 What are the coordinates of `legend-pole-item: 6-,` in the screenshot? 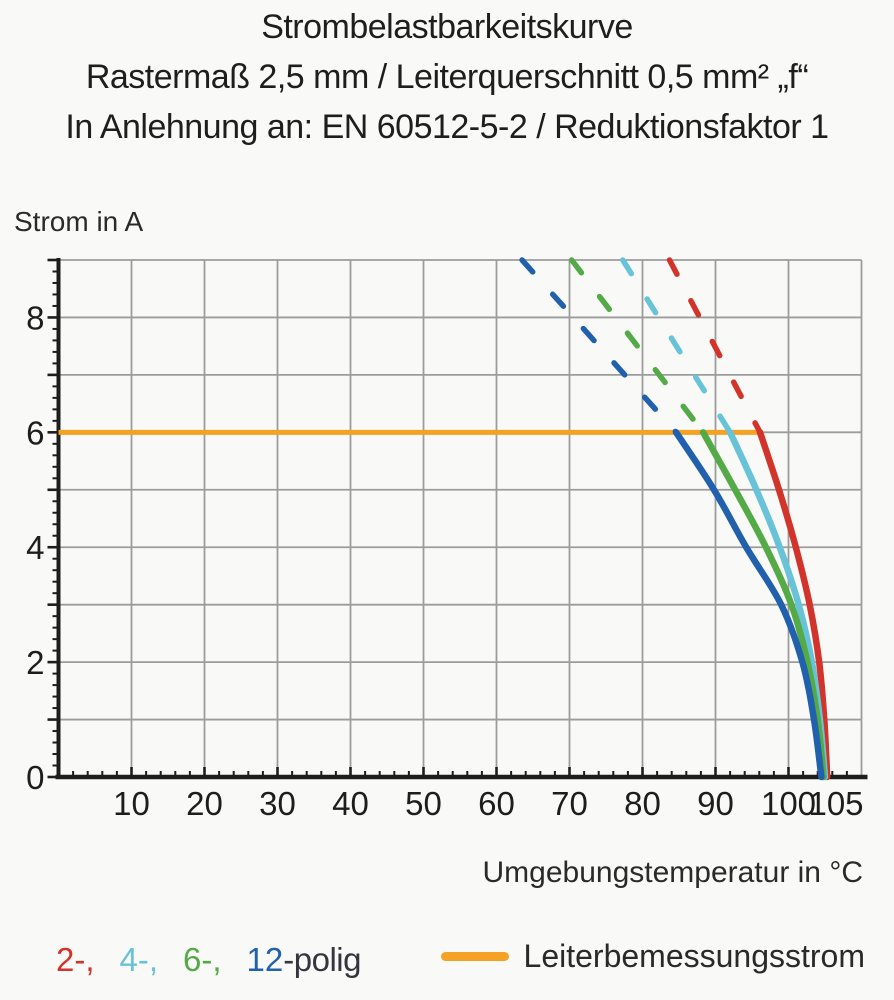 It's located at (202, 960).